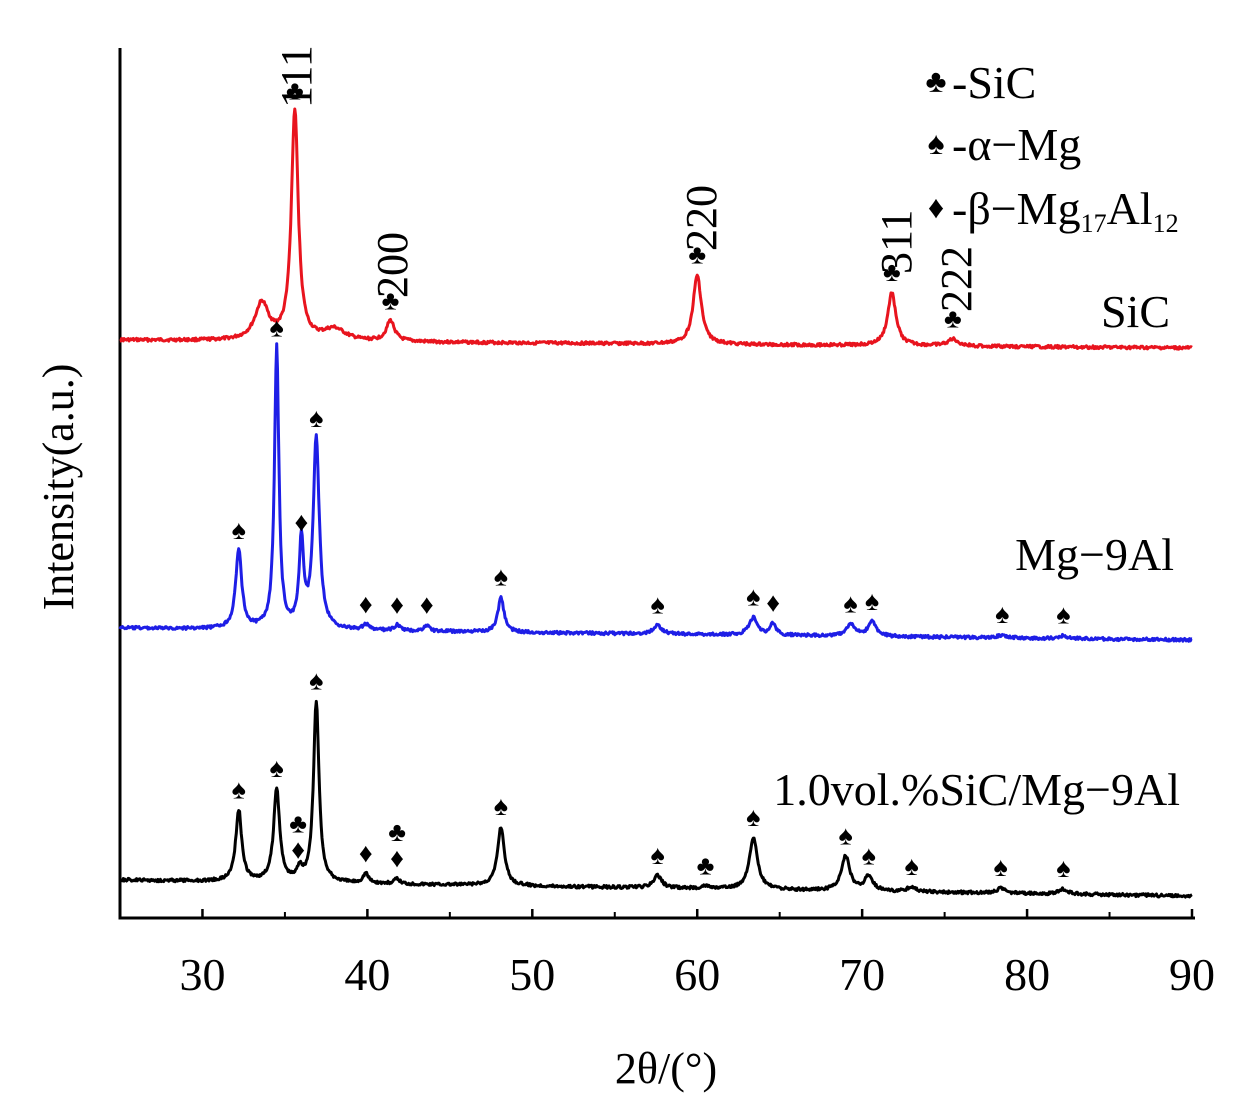 The height and width of the screenshot is (1120, 1256). I want to click on series-label-0: SiC, so click(1135, 311).